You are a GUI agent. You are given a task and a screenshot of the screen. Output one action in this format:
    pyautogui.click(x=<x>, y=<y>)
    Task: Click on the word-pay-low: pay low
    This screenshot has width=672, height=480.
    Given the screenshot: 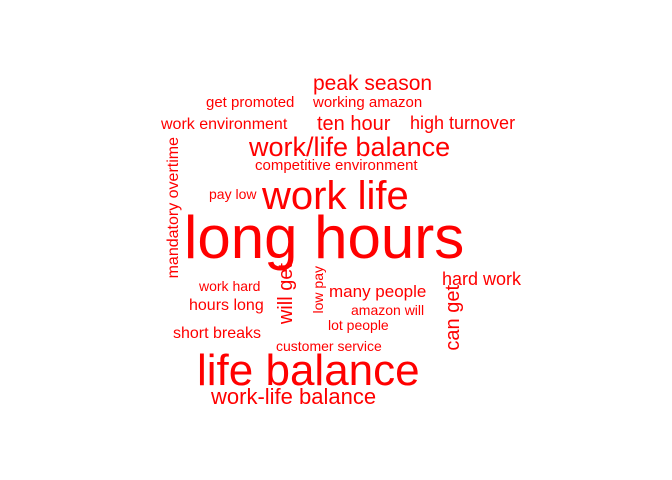 What is the action you would take?
    pyautogui.click(x=233, y=194)
    